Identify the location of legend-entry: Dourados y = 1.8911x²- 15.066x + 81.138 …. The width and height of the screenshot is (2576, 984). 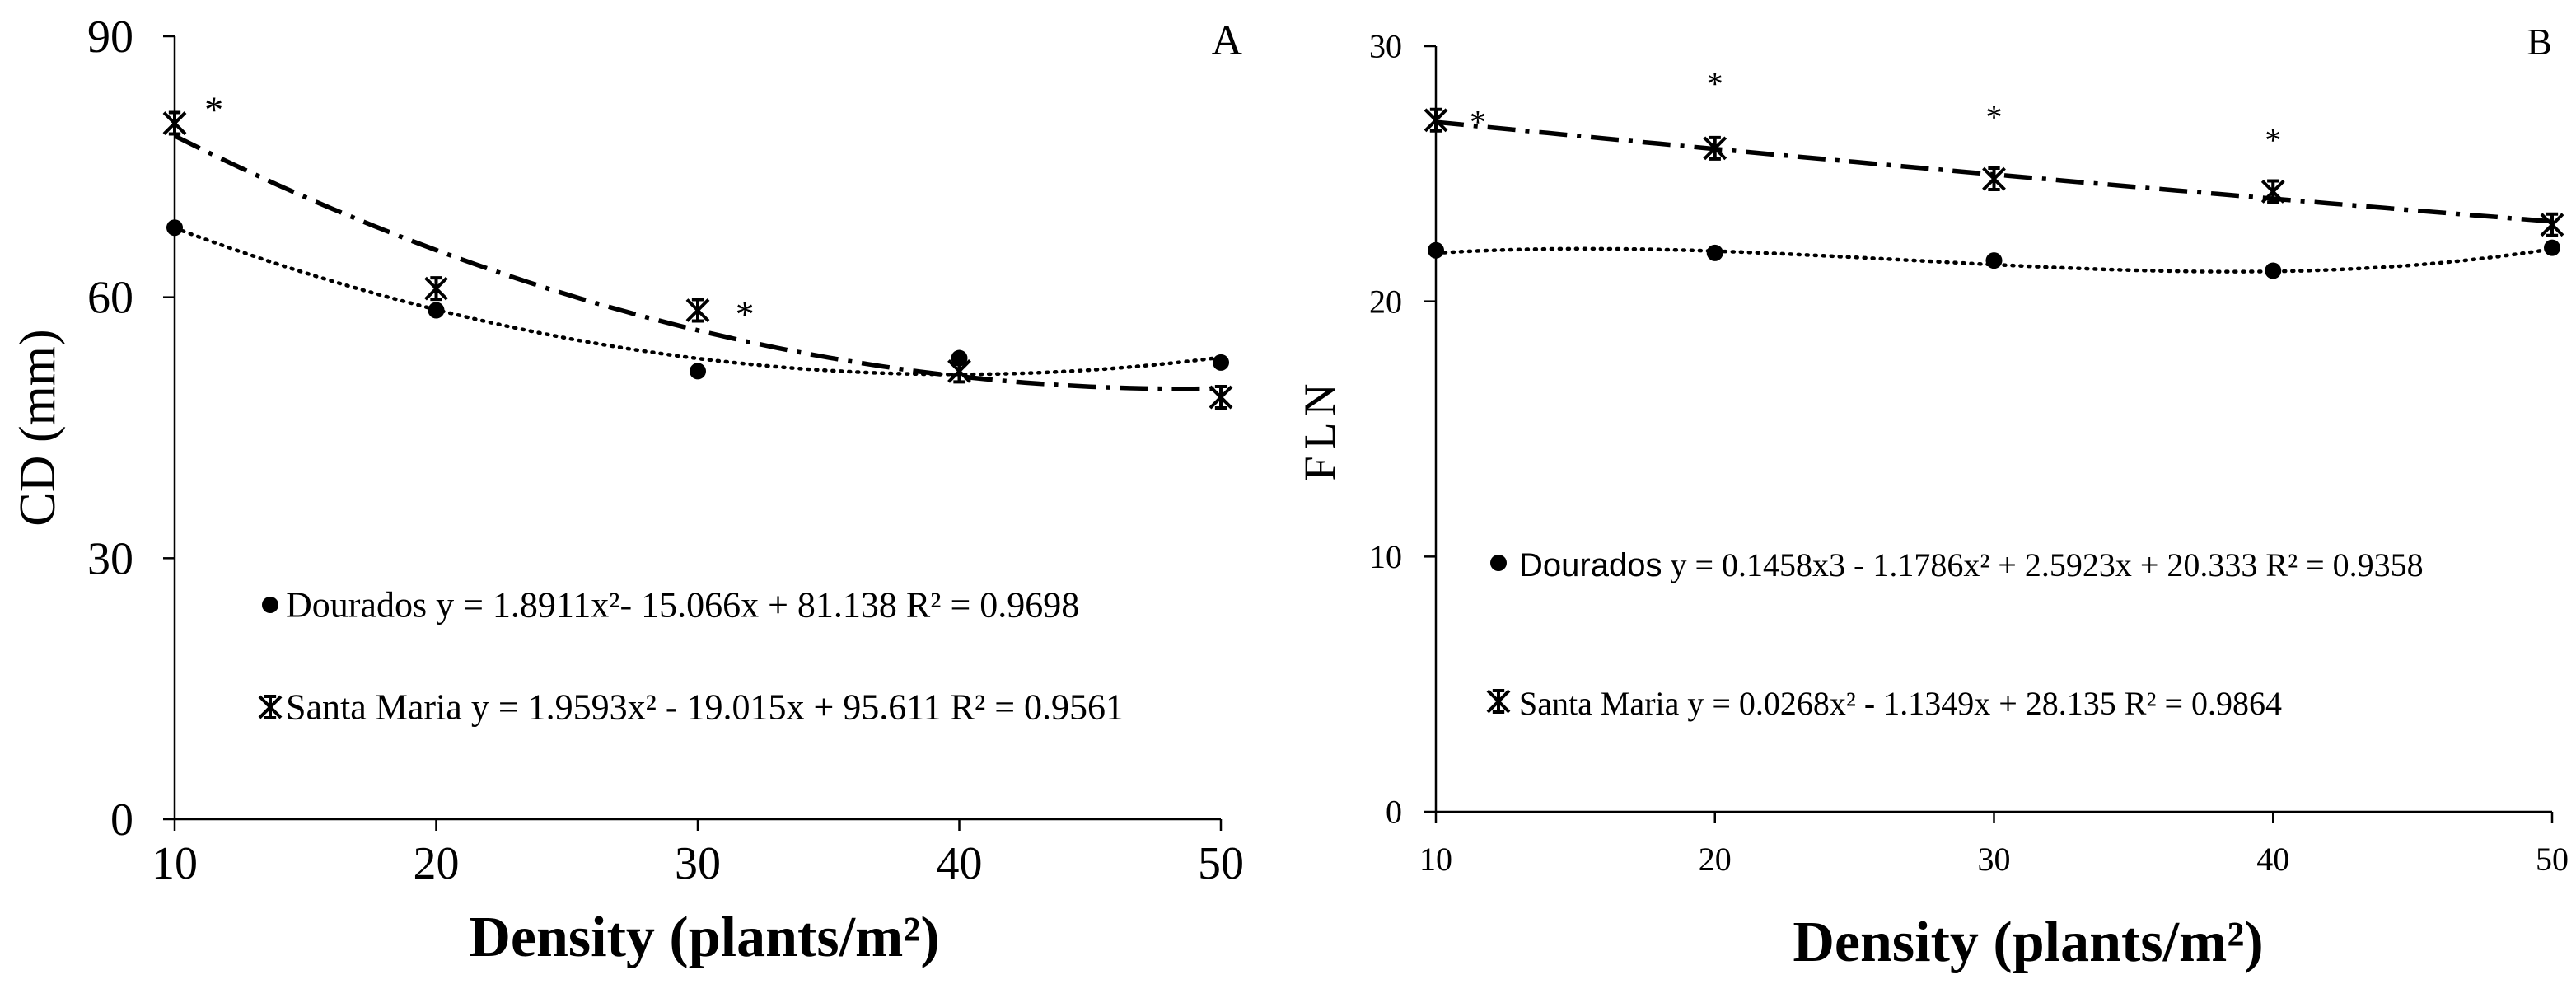
(682, 605).